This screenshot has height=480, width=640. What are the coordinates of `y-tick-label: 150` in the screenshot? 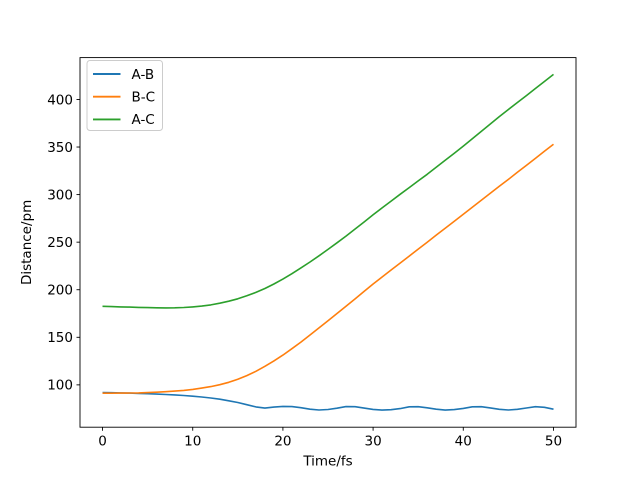 It's located at (60, 338).